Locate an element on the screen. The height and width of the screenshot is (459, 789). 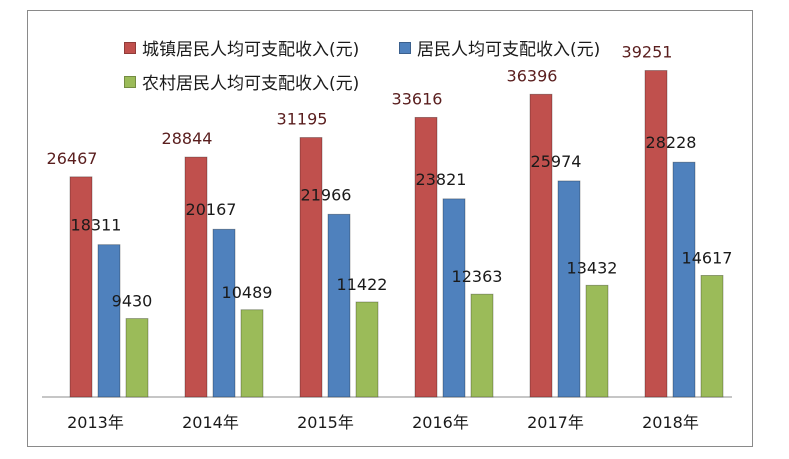
data-label-s0-0: 26467 is located at coordinates (72, 158).